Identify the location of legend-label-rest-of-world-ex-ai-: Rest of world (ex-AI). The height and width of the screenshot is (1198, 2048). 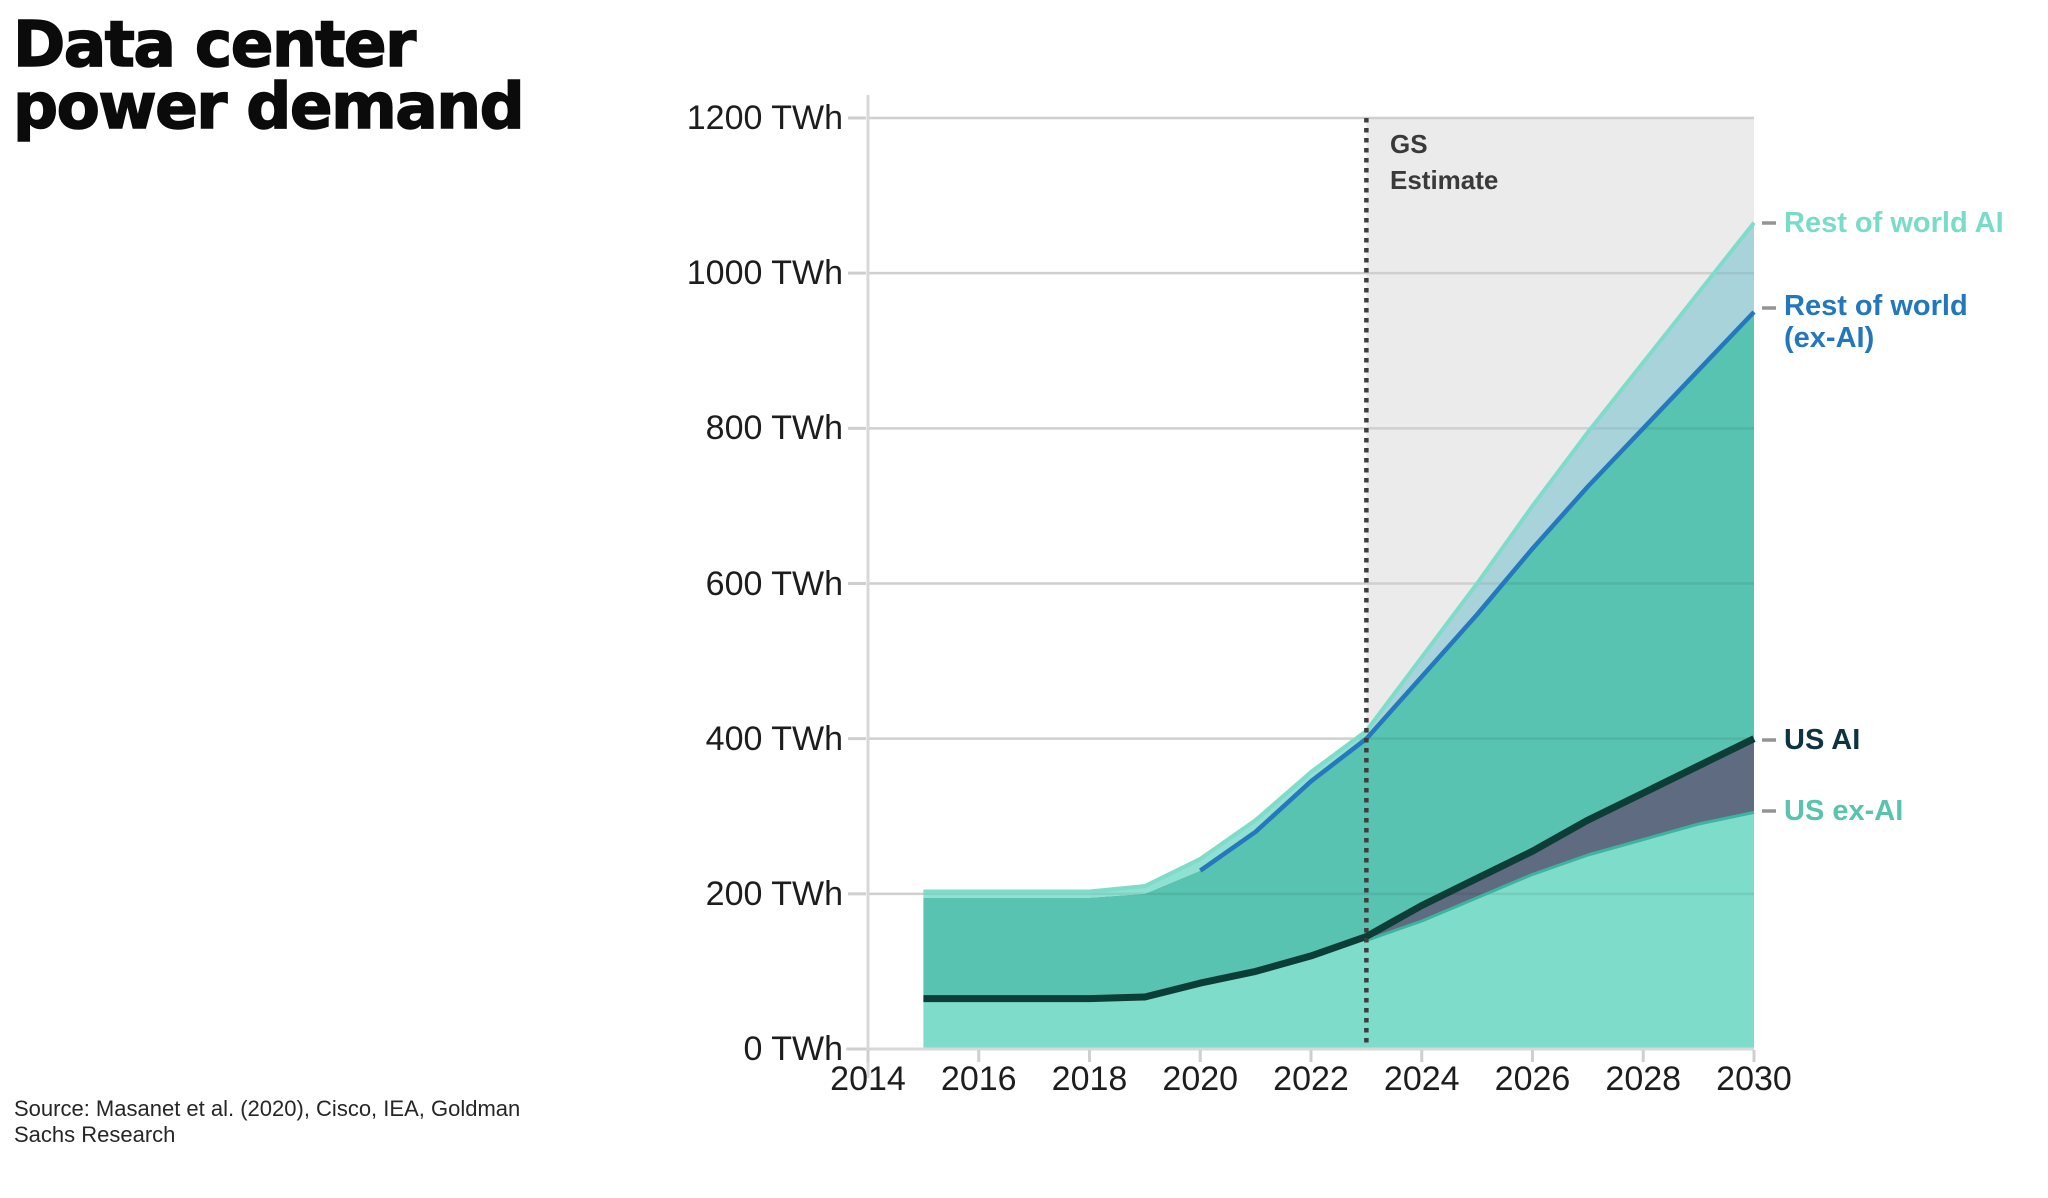
(1876, 322).